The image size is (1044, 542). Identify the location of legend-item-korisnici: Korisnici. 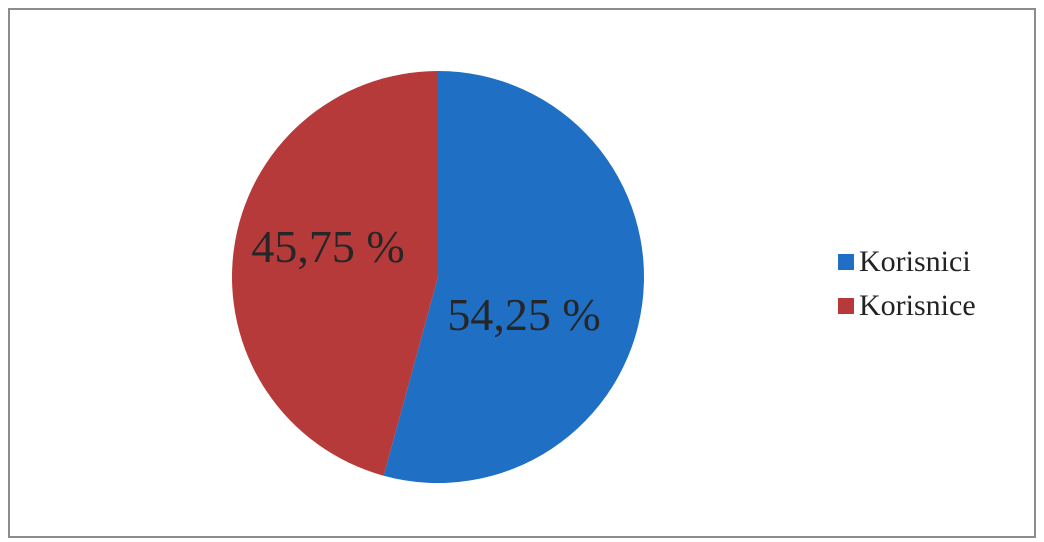
(907, 262).